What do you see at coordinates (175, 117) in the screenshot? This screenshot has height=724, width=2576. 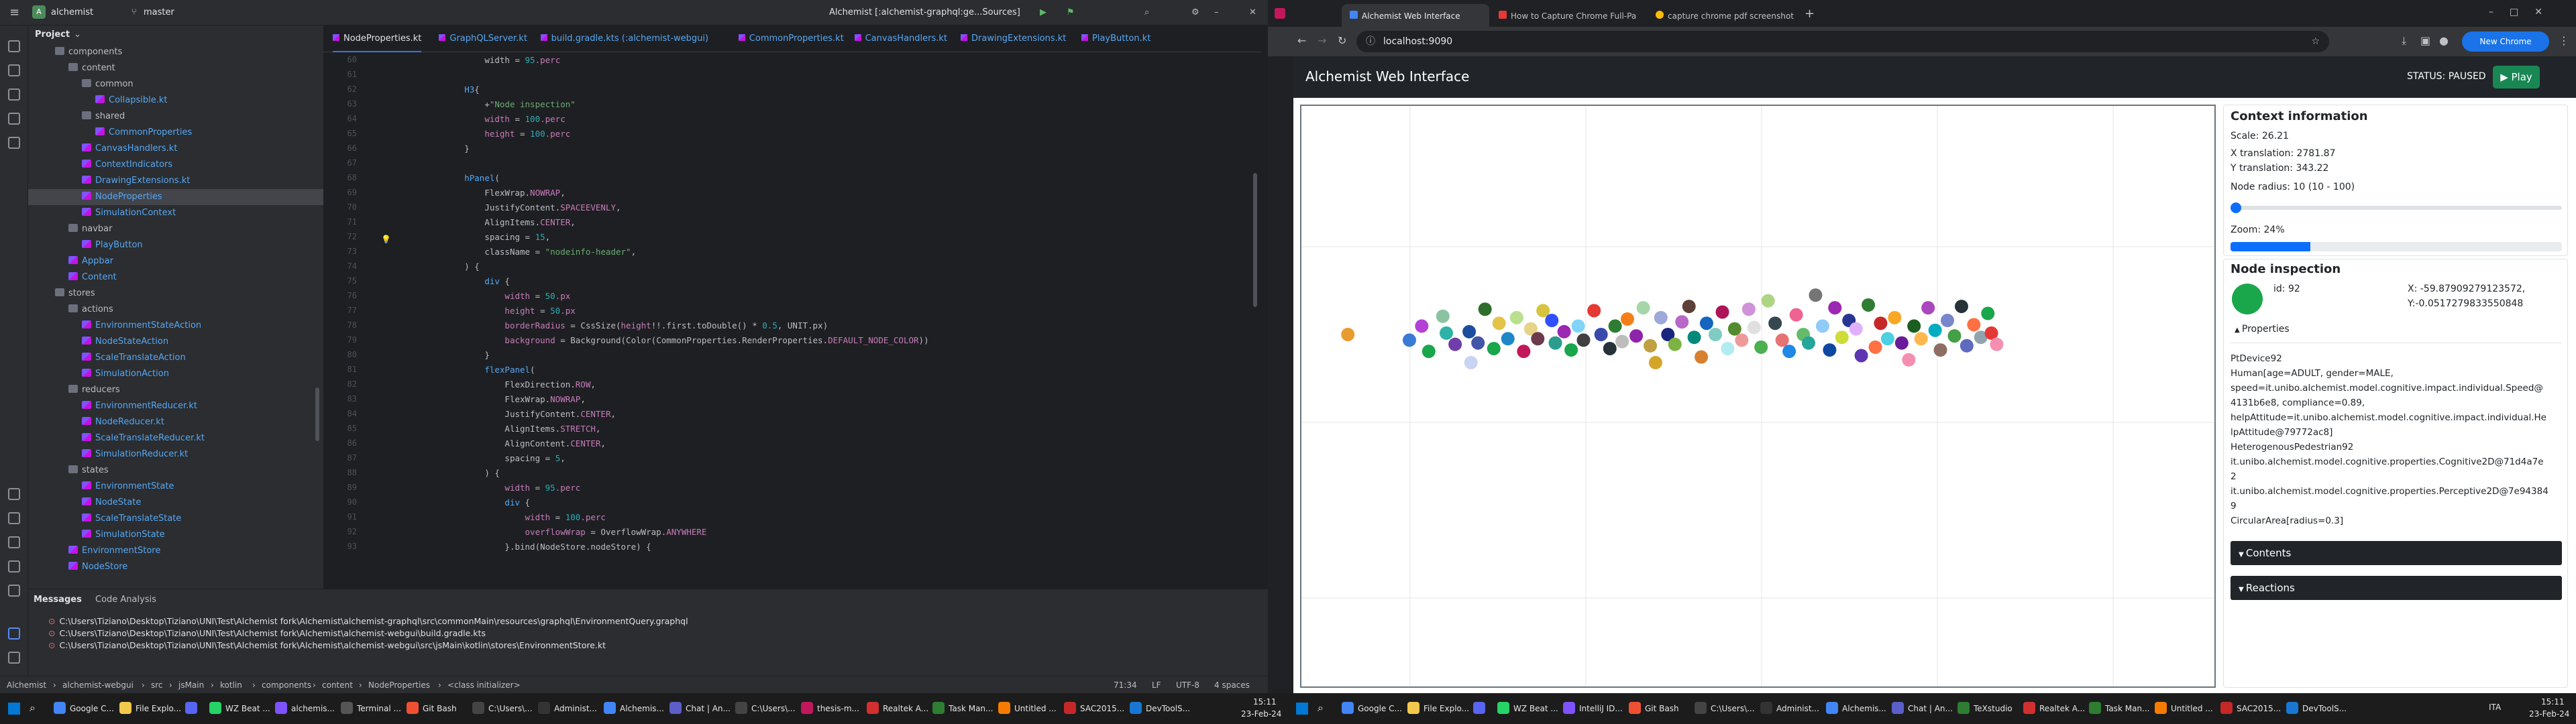 I see `tree-item: shared` at bounding box center [175, 117].